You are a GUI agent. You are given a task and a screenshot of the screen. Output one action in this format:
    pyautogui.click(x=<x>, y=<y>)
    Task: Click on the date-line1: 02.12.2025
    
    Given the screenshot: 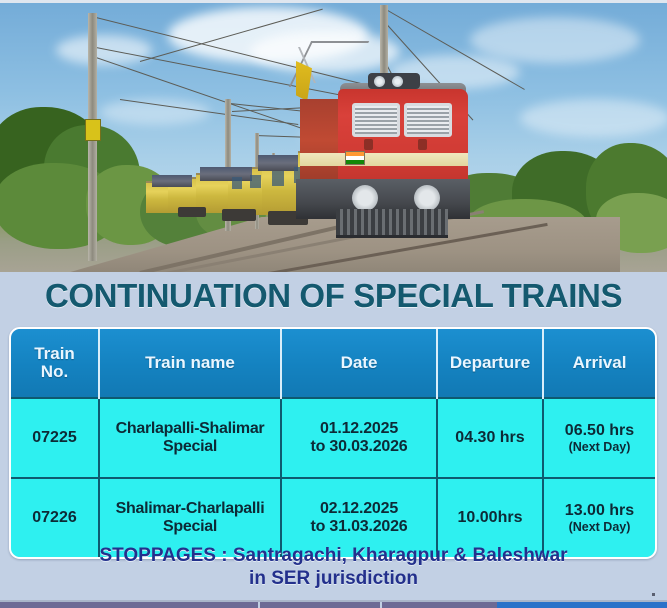 What is the action you would take?
    pyautogui.click(x=359, y=509)
    